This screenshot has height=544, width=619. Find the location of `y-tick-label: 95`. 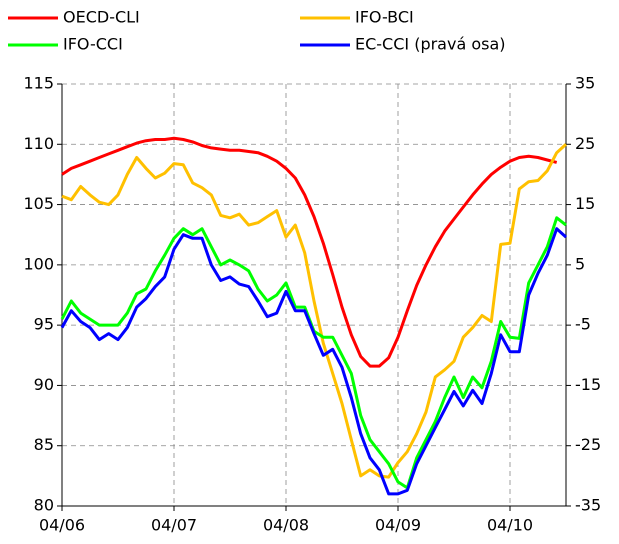

y-tick-label: 95 is located at coordinates (44, 324).